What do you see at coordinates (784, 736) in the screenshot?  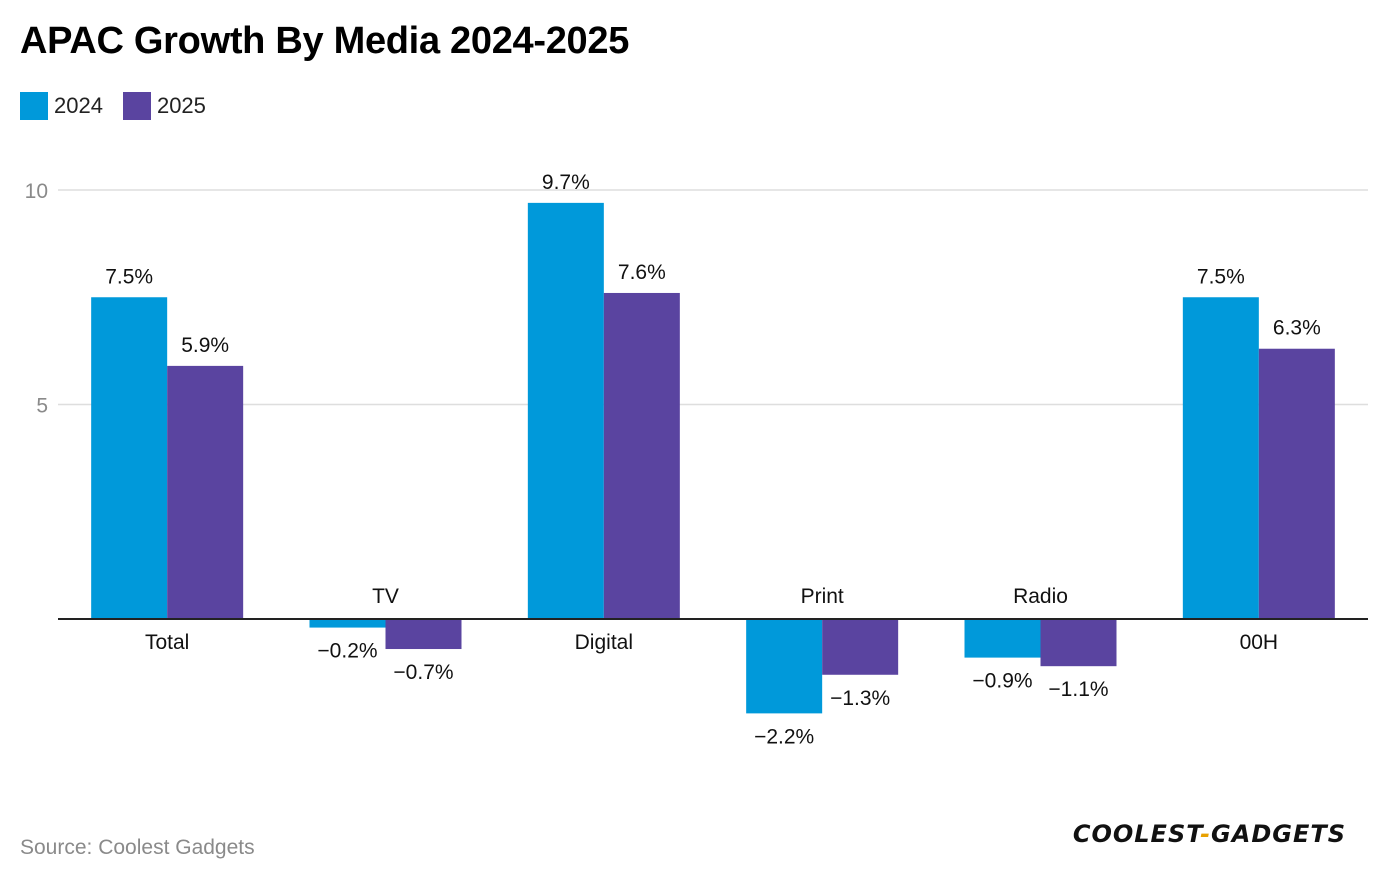 I see `data-label-print-2024: −2.2%` at bounding box center [784, 736].